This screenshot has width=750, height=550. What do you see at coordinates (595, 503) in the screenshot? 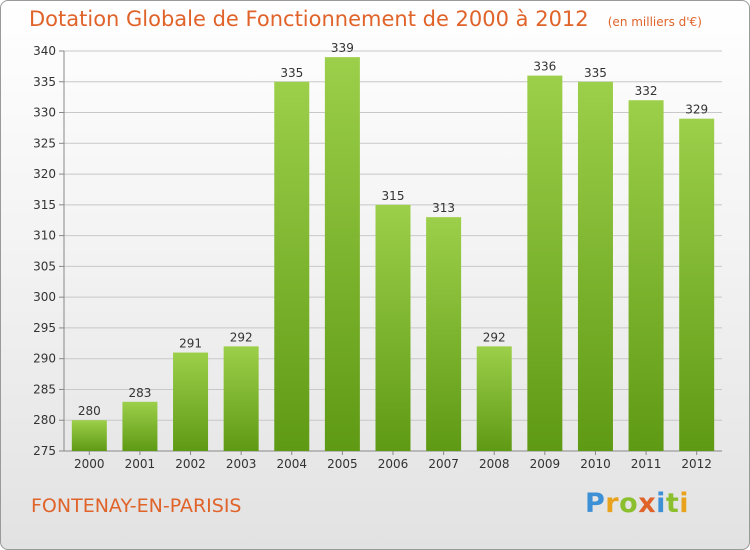
I see `logo-letter: P` at bounding box center [595, 503].